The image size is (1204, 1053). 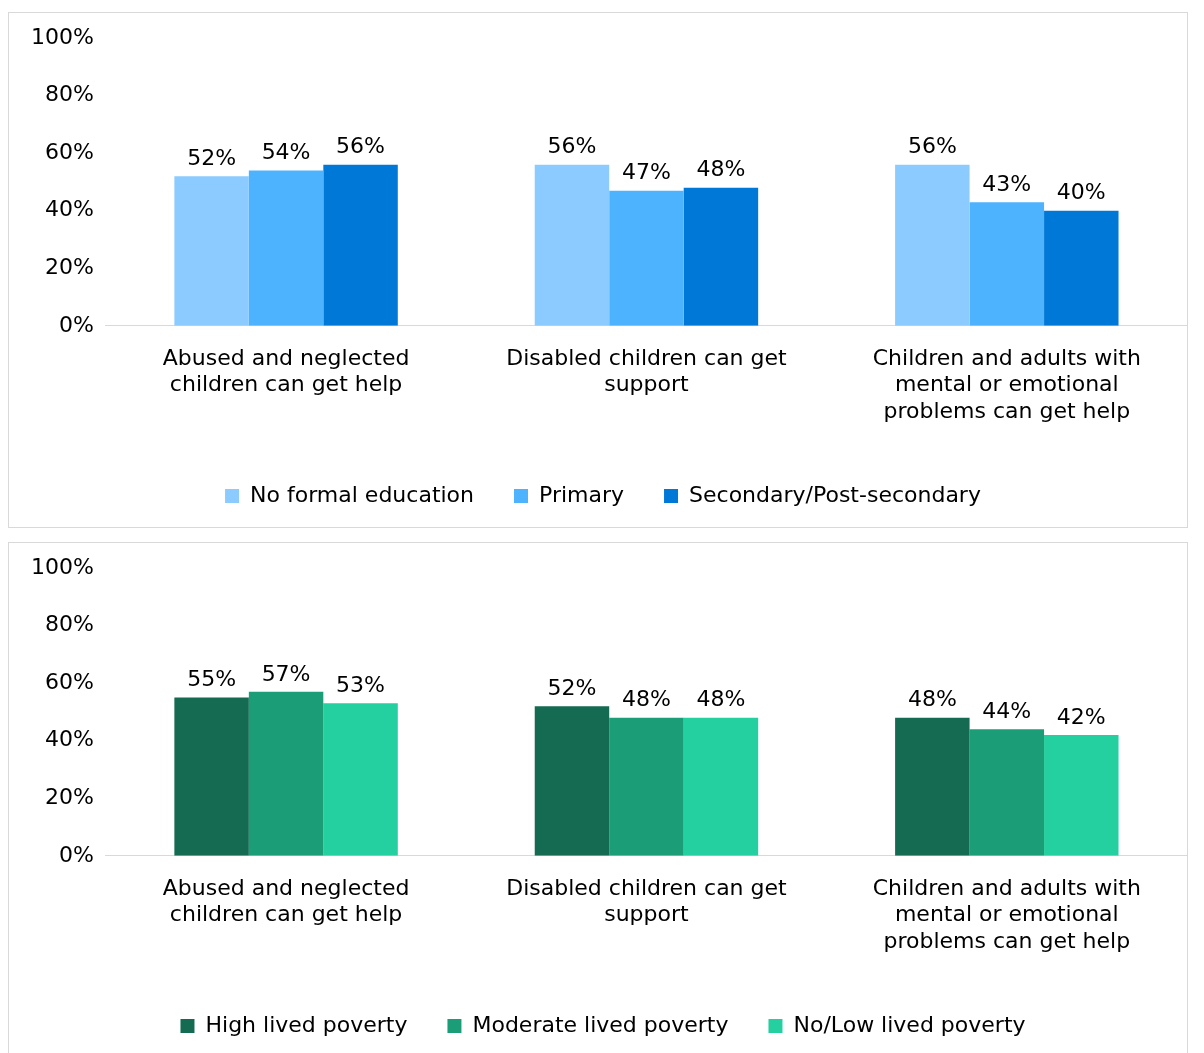 What do you see at coordinates (1007, 710) in the screenshot?
I see `data-label: 44%` at bounding box center [1007, 710].